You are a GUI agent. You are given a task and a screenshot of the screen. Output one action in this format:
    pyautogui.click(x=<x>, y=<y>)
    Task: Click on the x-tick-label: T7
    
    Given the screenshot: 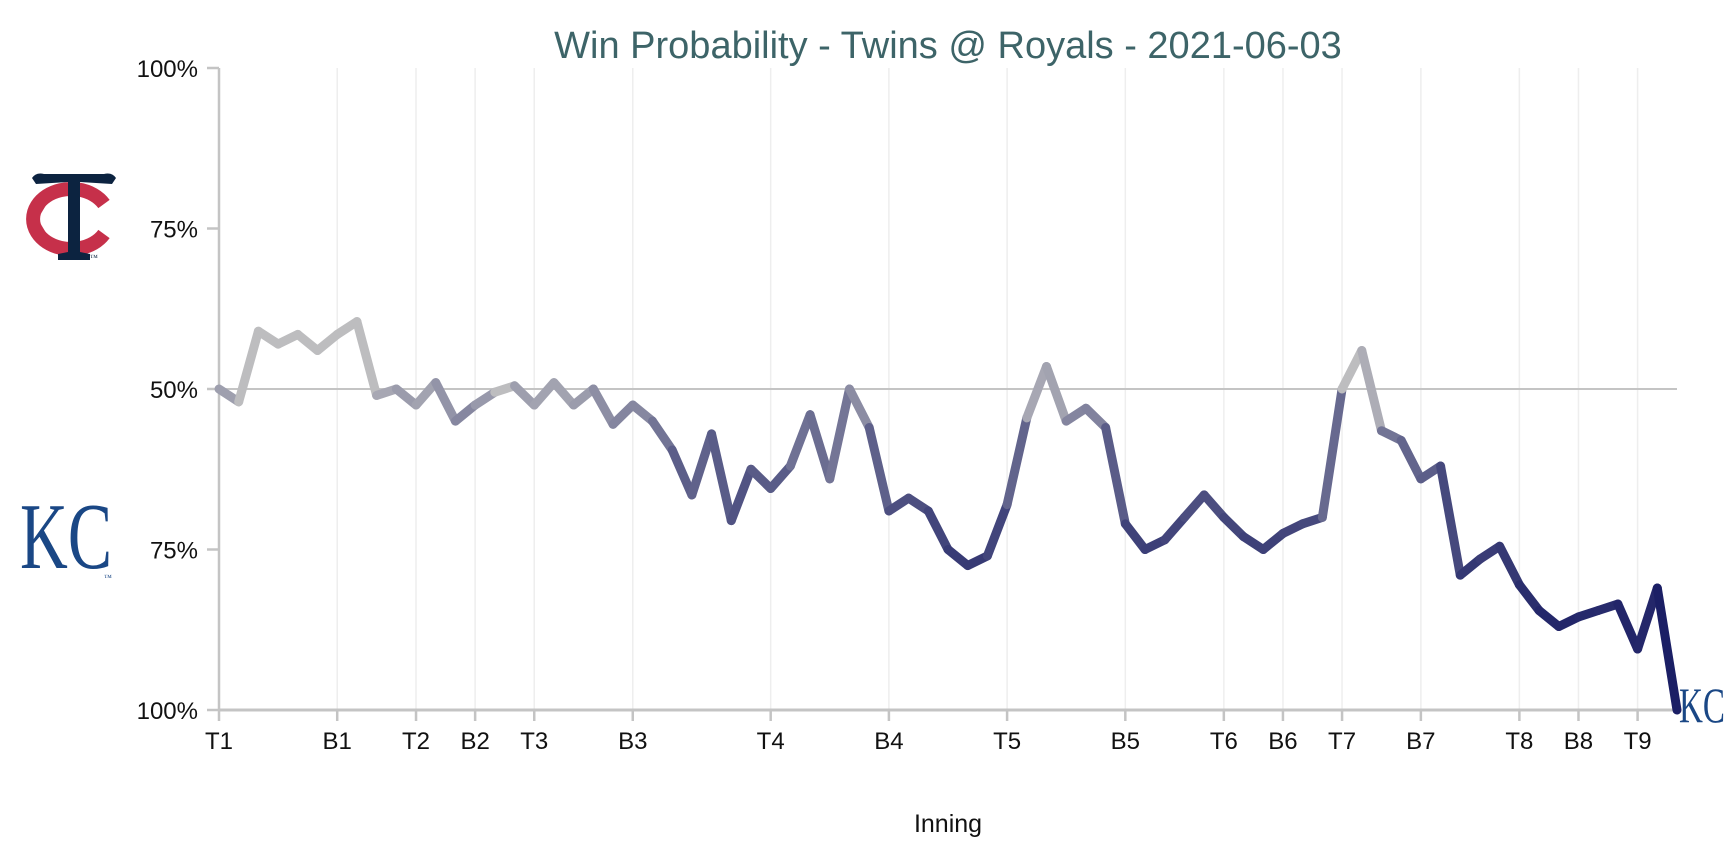 What is the action you would take?
    pyautogui.click(x=1342, y=741)
    